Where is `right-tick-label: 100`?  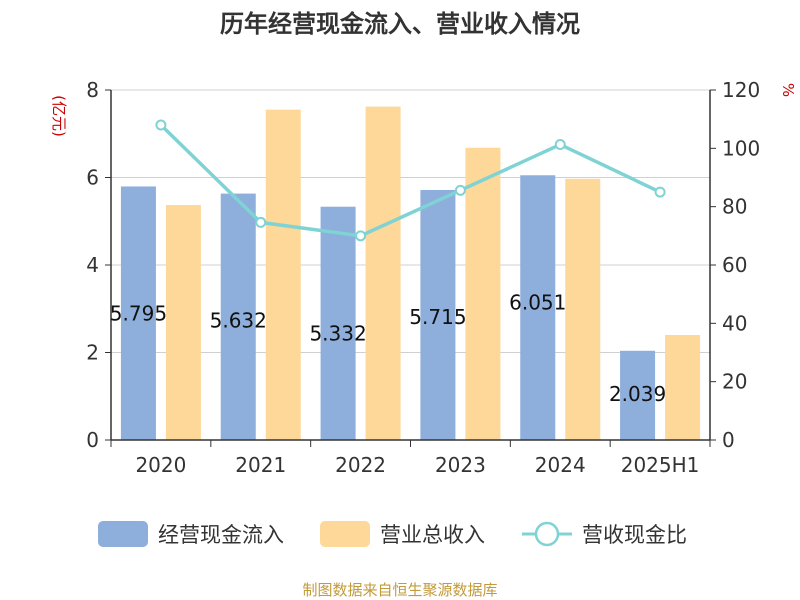 right-tick-label: 100 is located at coordinates (741, 148).